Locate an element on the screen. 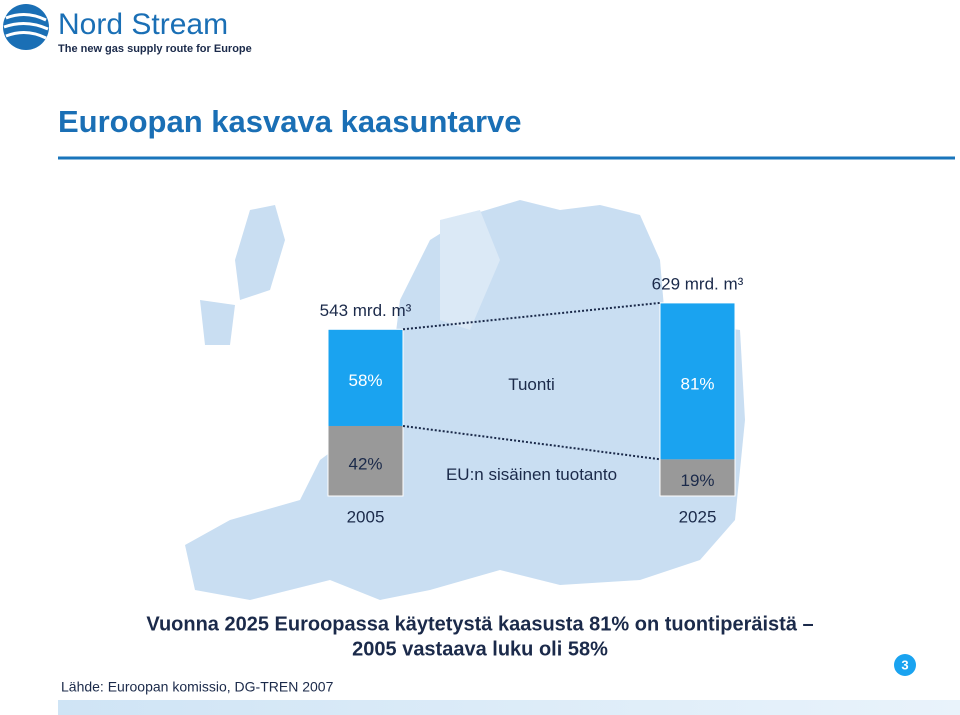 This screenshot has height=715, width=960. slide-title: Euroopan kasvava kaasuntarve is located at coordinates (290, 121).